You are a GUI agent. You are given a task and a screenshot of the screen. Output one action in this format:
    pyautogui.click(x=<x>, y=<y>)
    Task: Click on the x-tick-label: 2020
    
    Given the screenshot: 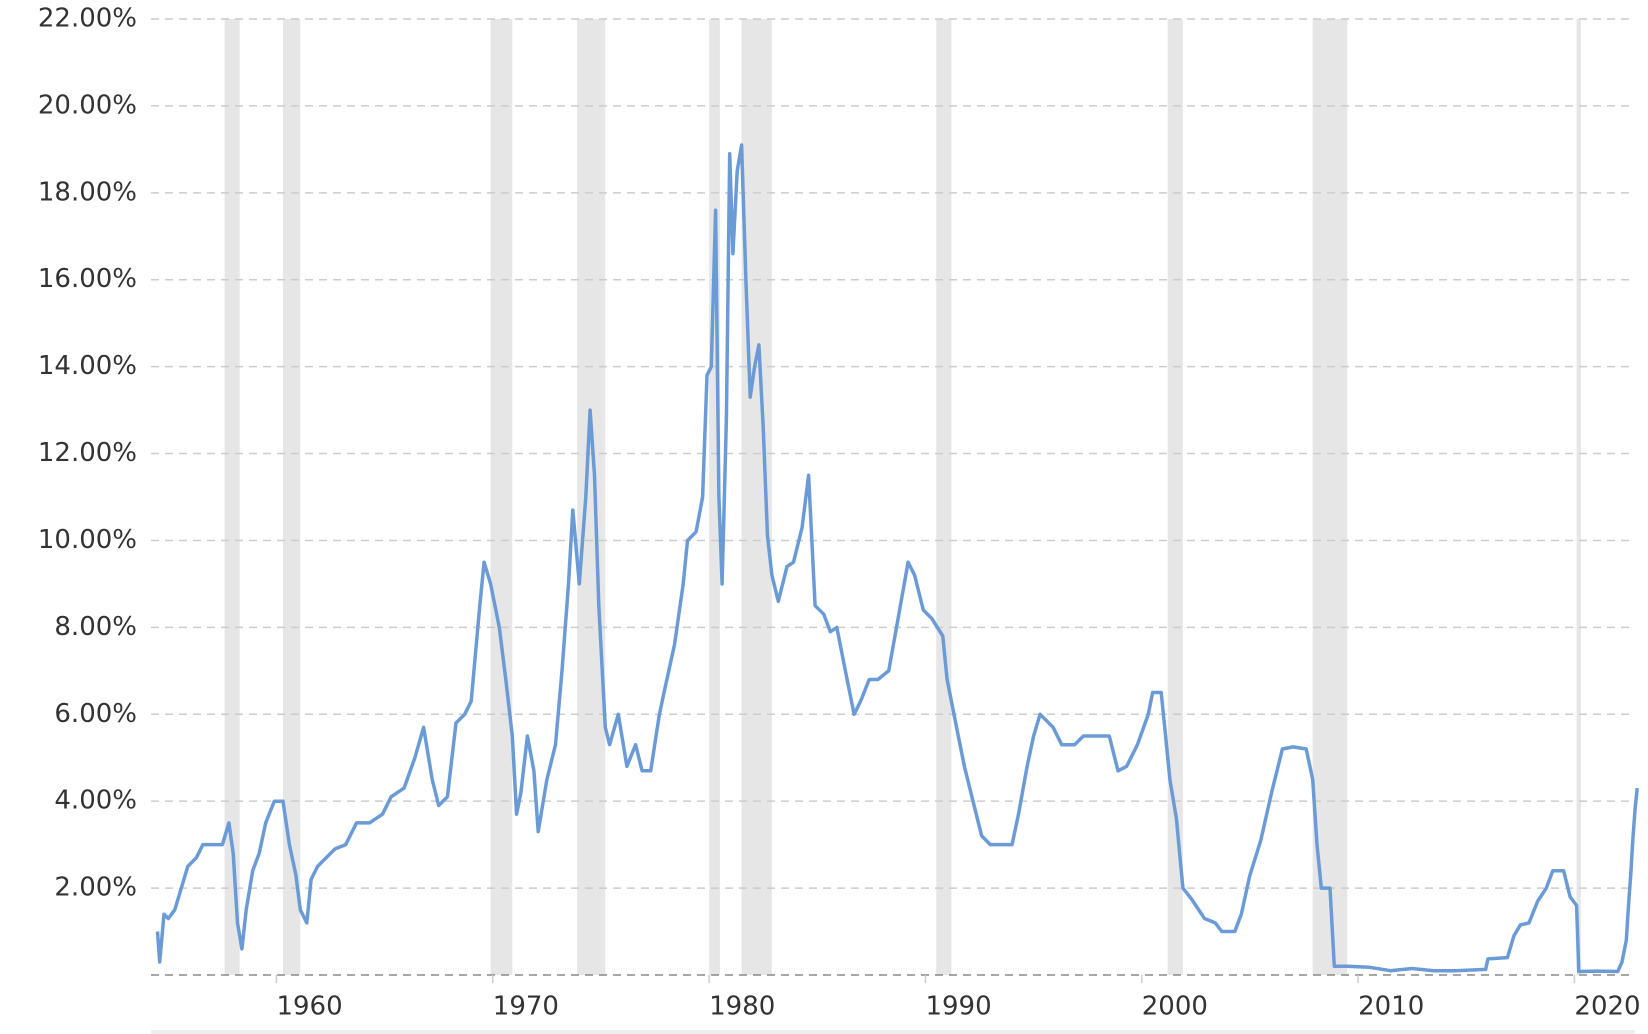 What is the action you would take?
    pyautogui.click(x=1607, y=1007)
    